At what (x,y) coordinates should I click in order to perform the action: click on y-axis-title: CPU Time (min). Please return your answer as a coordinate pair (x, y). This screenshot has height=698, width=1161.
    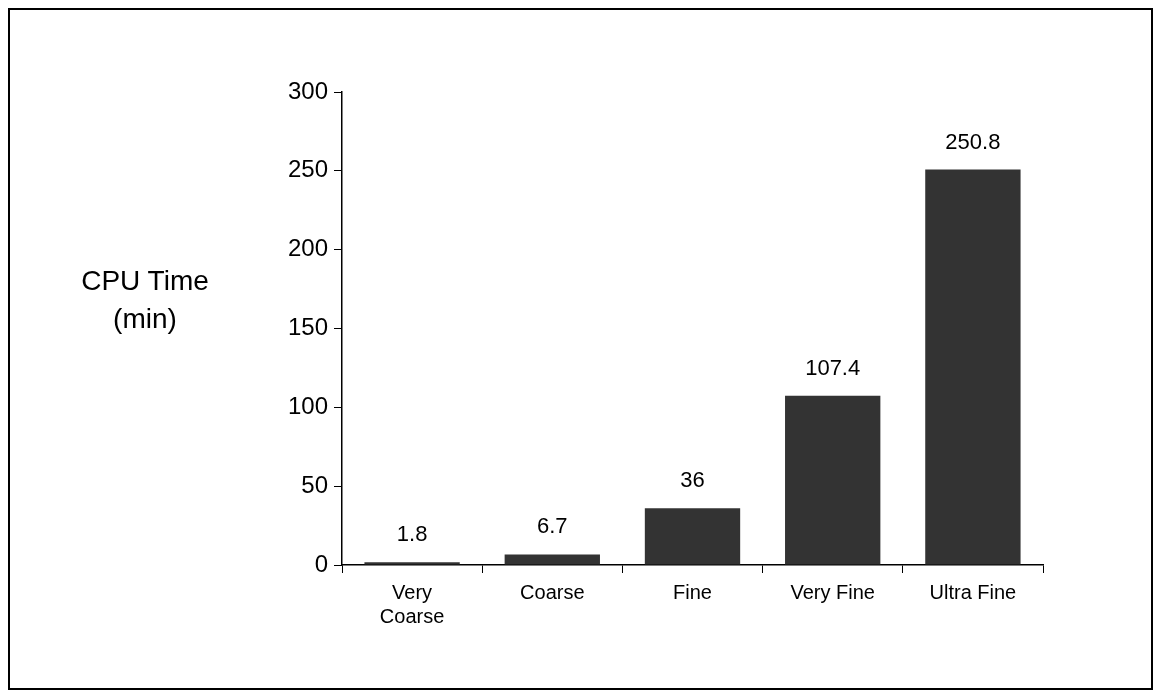
    Looking at the image, I should click on (145, 300).